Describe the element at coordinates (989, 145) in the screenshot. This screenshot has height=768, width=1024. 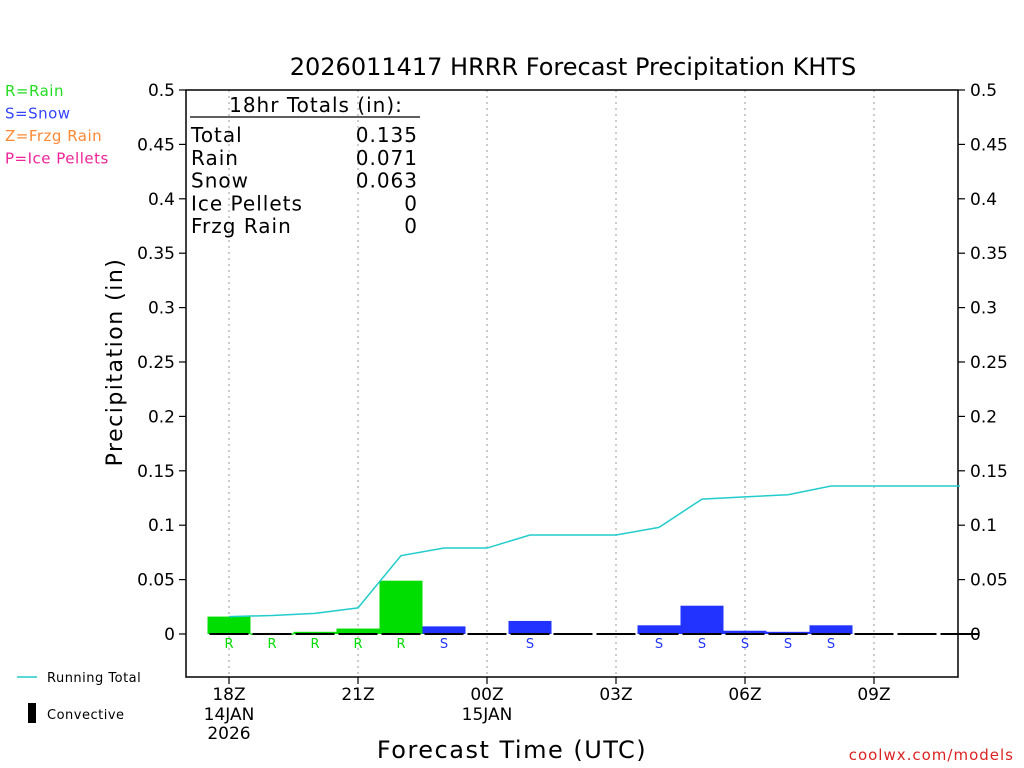
I see `y-tick-label-right: 0.45` at that location.